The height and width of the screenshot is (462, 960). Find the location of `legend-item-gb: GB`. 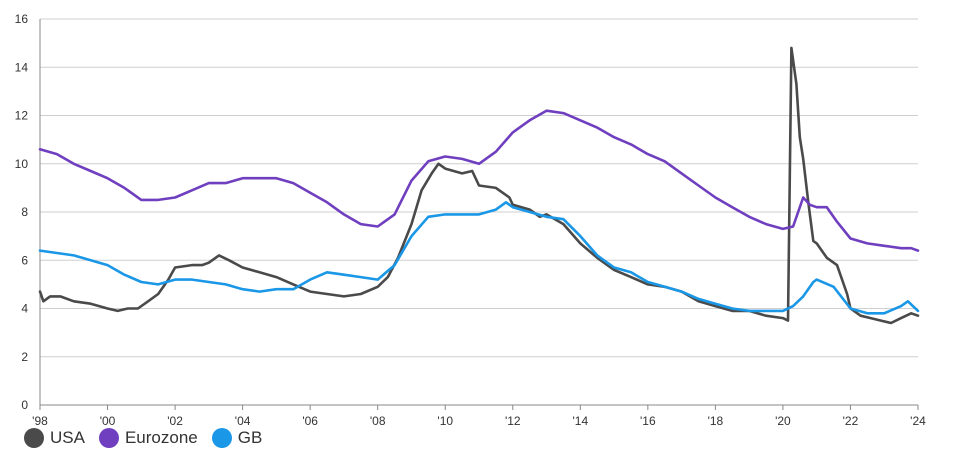

legend-item-gb: GB is located at coordinates (237, 438).